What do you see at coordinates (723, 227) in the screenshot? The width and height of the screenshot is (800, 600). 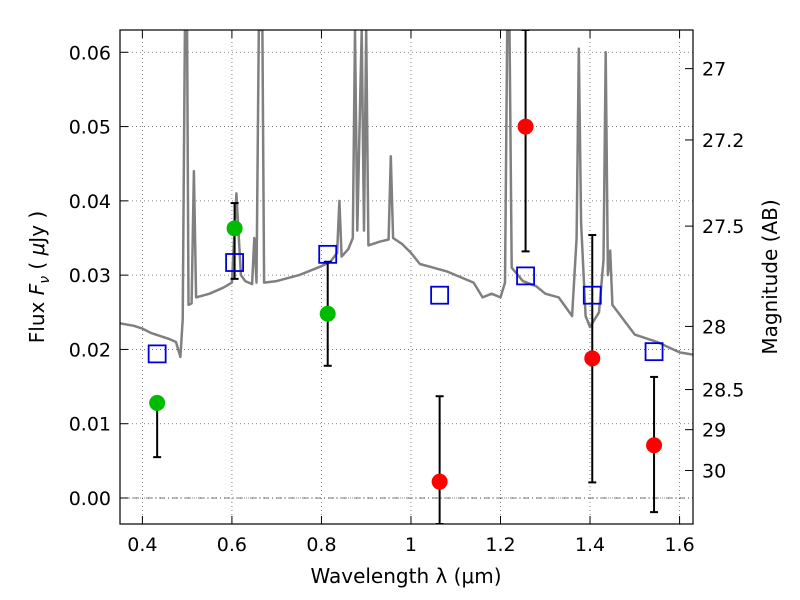 I see `magnitude-tick-label: 27.5` at bounding box center [723, 227].